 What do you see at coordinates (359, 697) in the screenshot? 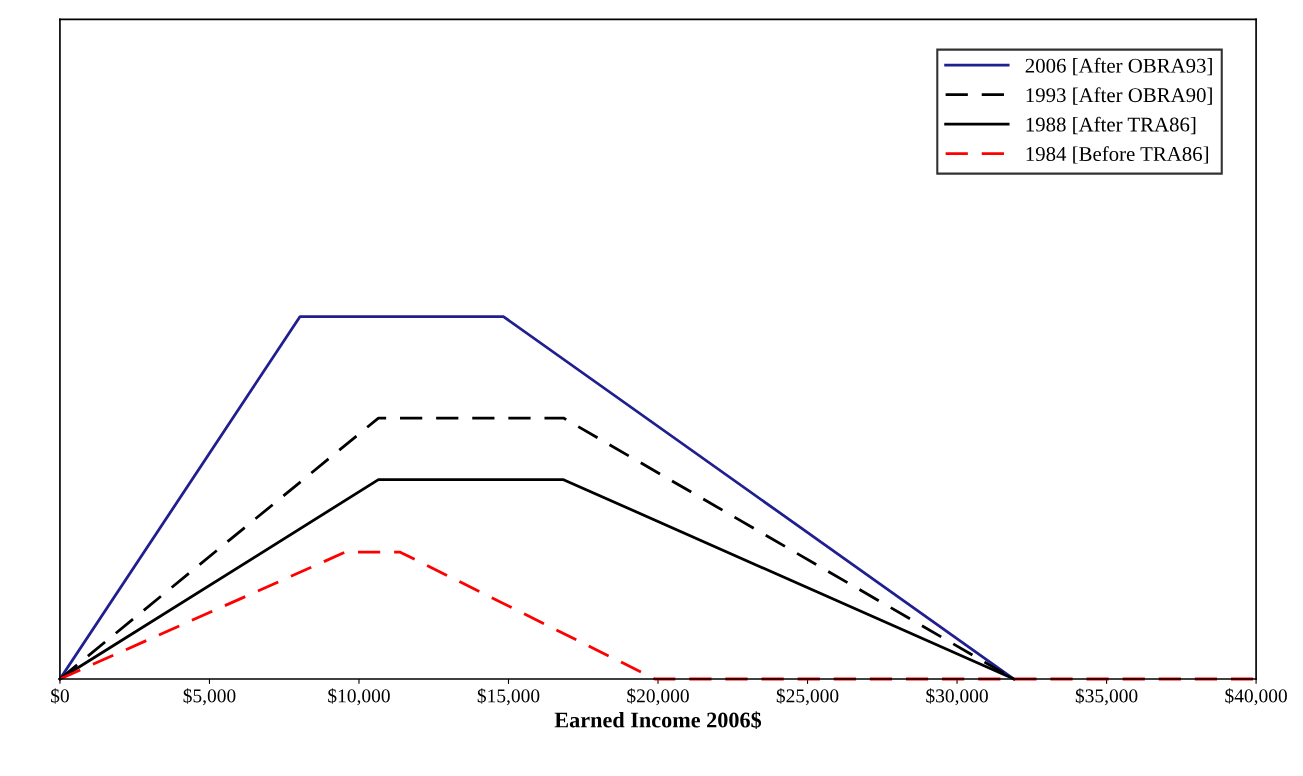
I see `x-tick-label: $10,000` at bounding box center [359, 697].